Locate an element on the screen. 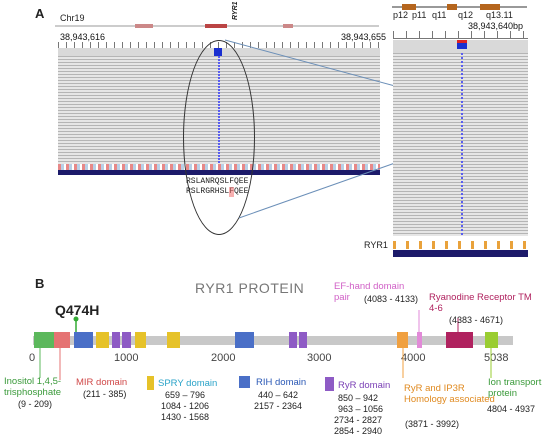 The height and width of the screenshot is (444, 550). ryr-range-1: 850 – 942 is located at coordinates (358, 398).